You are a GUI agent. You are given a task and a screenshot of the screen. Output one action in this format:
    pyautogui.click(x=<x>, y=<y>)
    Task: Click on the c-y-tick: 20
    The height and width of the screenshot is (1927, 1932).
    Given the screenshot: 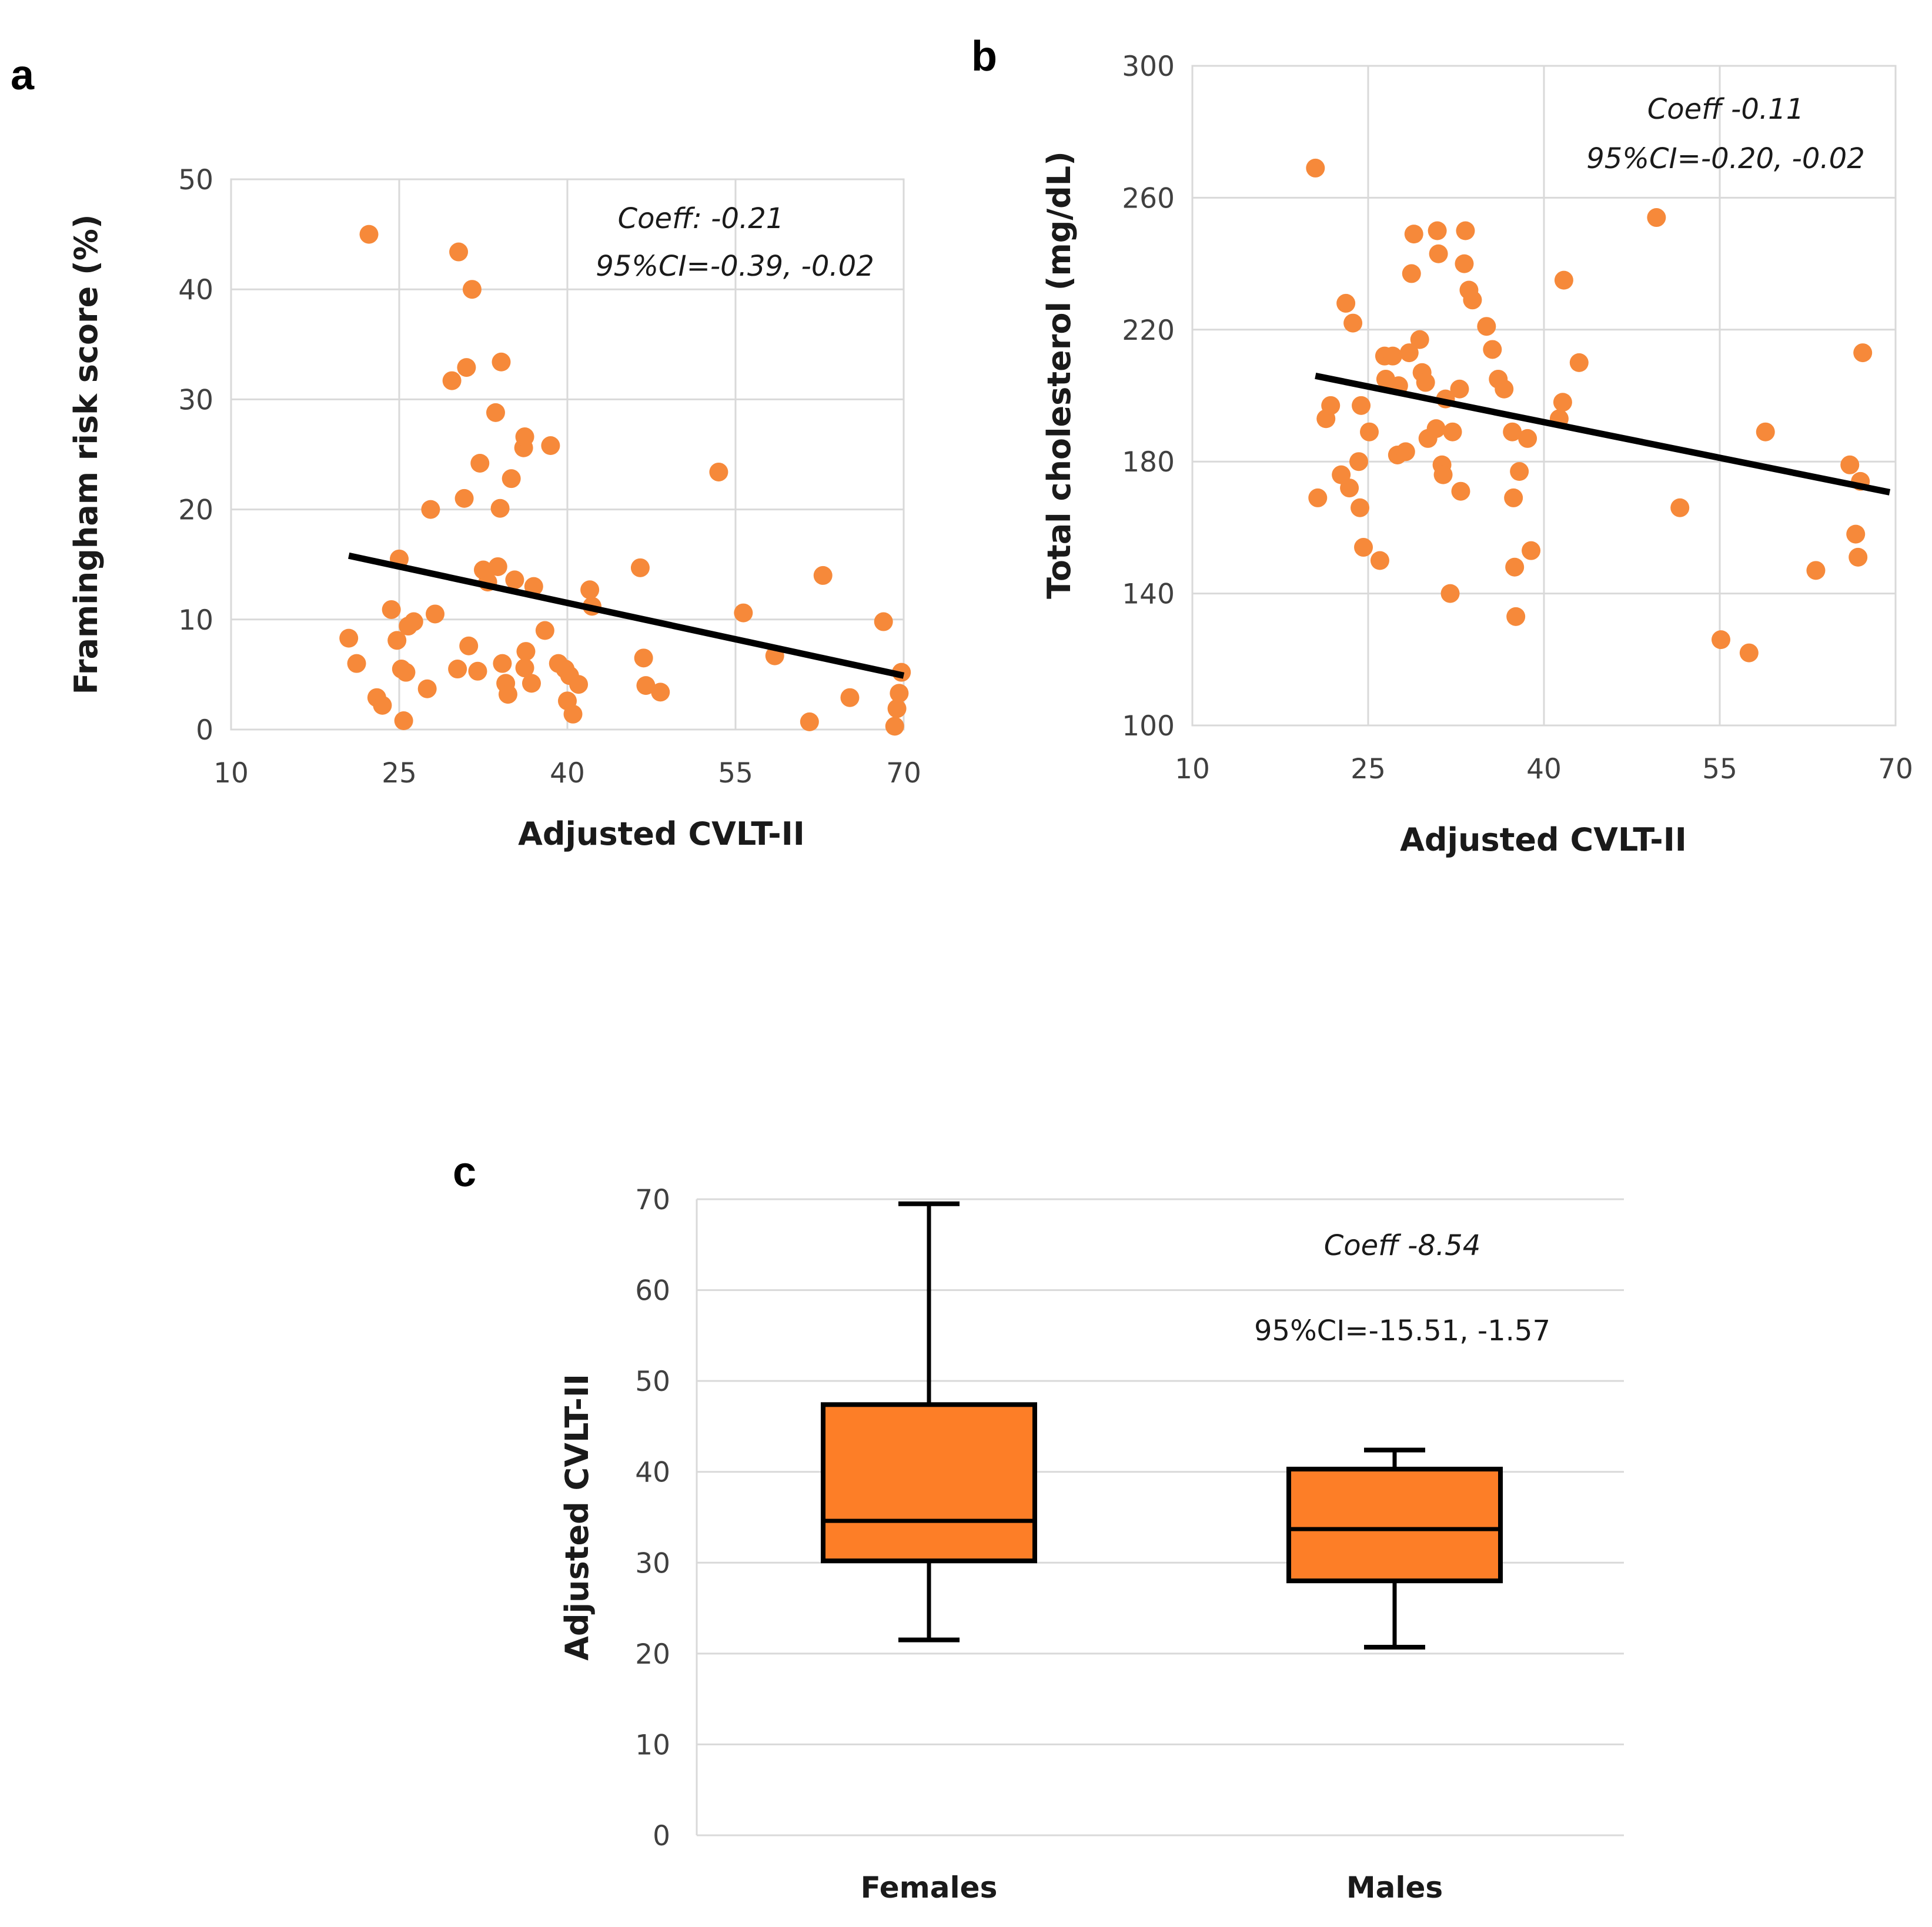 What is the action you would take?
    pyautogui.click(x=652, y=1654)
    